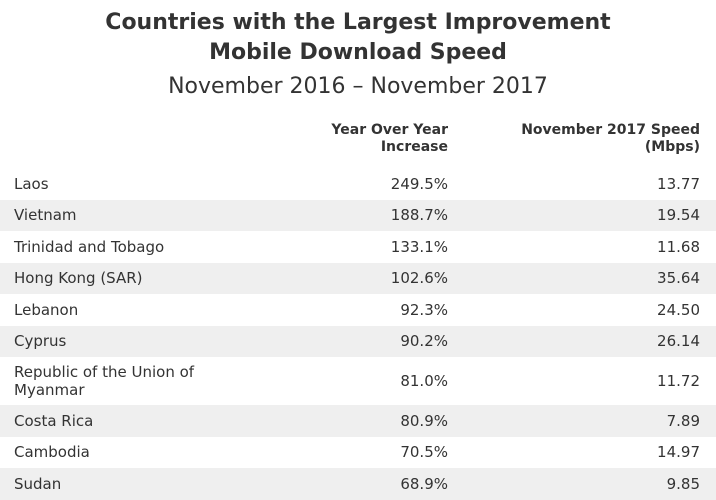 This screenshot has width=716, height=500. Describe the element at coordinates (419, 215) in the screenshot. I see `increase-cell: 188.7%` at that location.